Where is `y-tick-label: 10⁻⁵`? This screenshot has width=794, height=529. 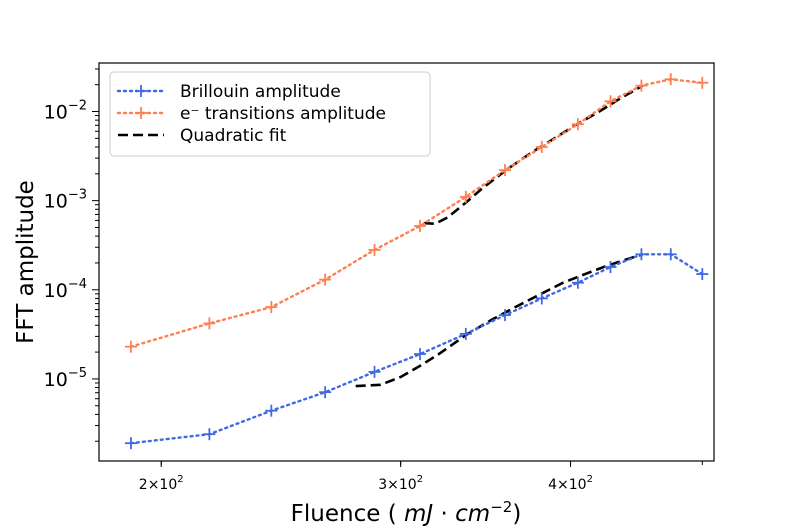
y-tick-label: 10⁻⁵ is located at coordinates (65, 378).